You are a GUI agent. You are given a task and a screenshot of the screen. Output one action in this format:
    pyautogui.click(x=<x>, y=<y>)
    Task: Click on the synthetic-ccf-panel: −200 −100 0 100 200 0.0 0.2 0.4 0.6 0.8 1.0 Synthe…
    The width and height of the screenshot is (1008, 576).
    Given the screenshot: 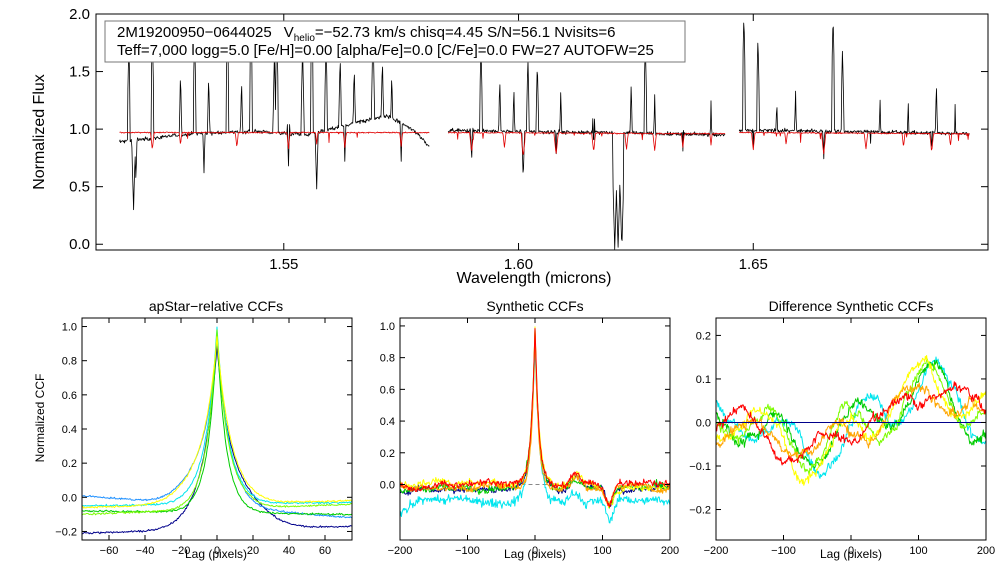 What is the action you would take?
    pyautogui.click(x=529, y=429)
    